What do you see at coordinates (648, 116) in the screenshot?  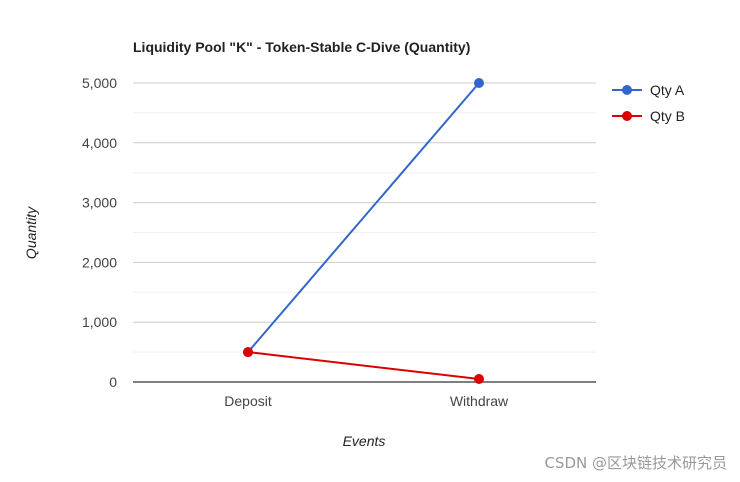 I see `legend-item: Qty B` at bounding box center [648, 116].